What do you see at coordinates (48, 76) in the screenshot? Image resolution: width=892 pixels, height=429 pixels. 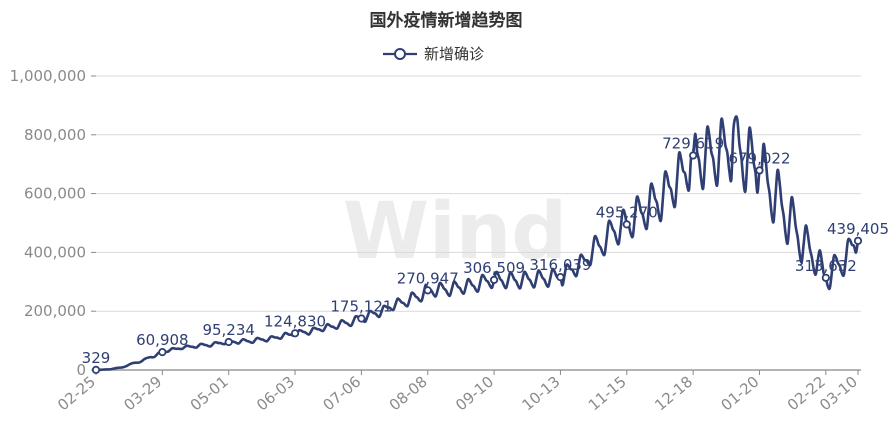 I see `y-tick-label: 1,000,000` at bounding box center [48, 76].